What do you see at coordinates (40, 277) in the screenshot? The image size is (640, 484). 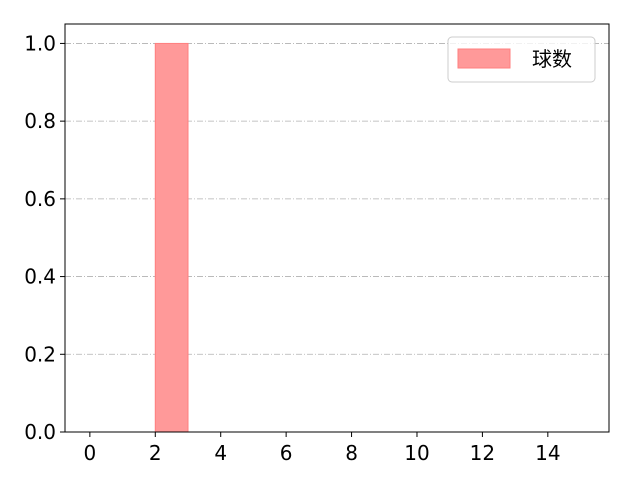 I see `y-tick-label: 0.4` at bounding box center [40, 277].